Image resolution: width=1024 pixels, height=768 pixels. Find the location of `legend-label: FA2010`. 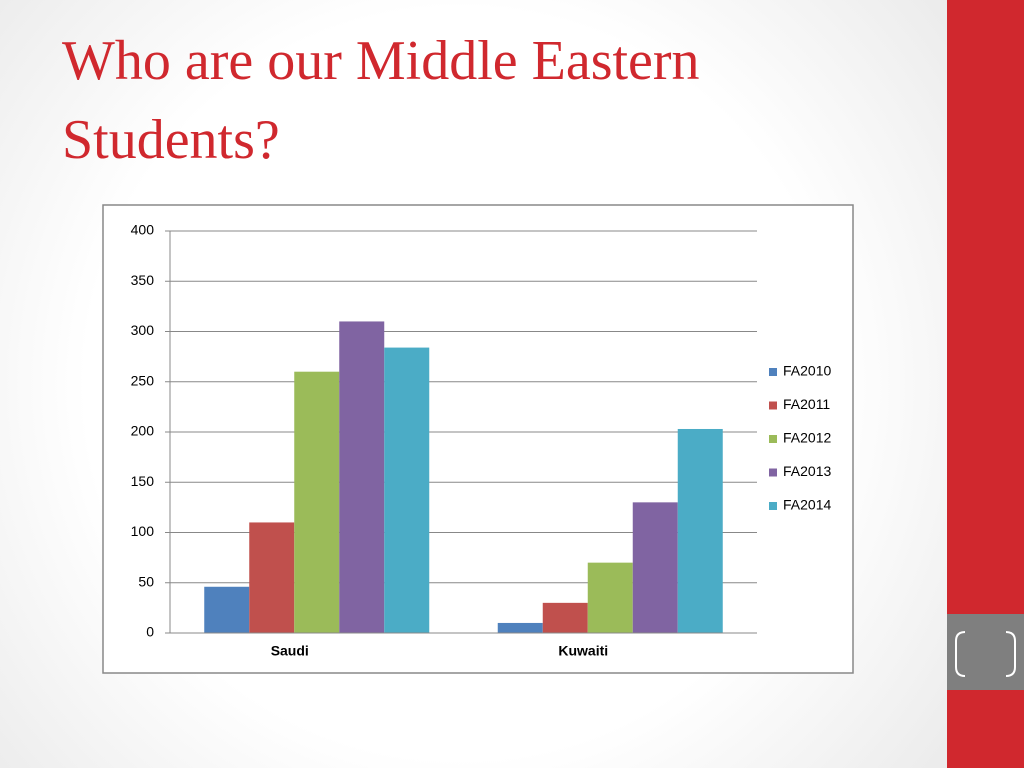

legend-label: FA2010 is located at coordinates (807, 371).